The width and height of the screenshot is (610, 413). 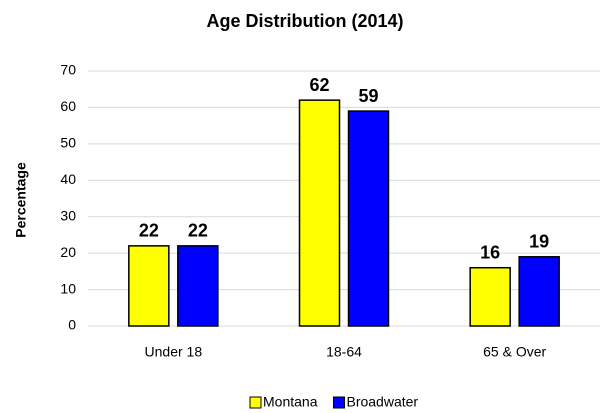 What do you see at coordinates (514, 352) in the screenshot?
I see `x-tick-label: 65 & Over` at bounding box center [514, 352].